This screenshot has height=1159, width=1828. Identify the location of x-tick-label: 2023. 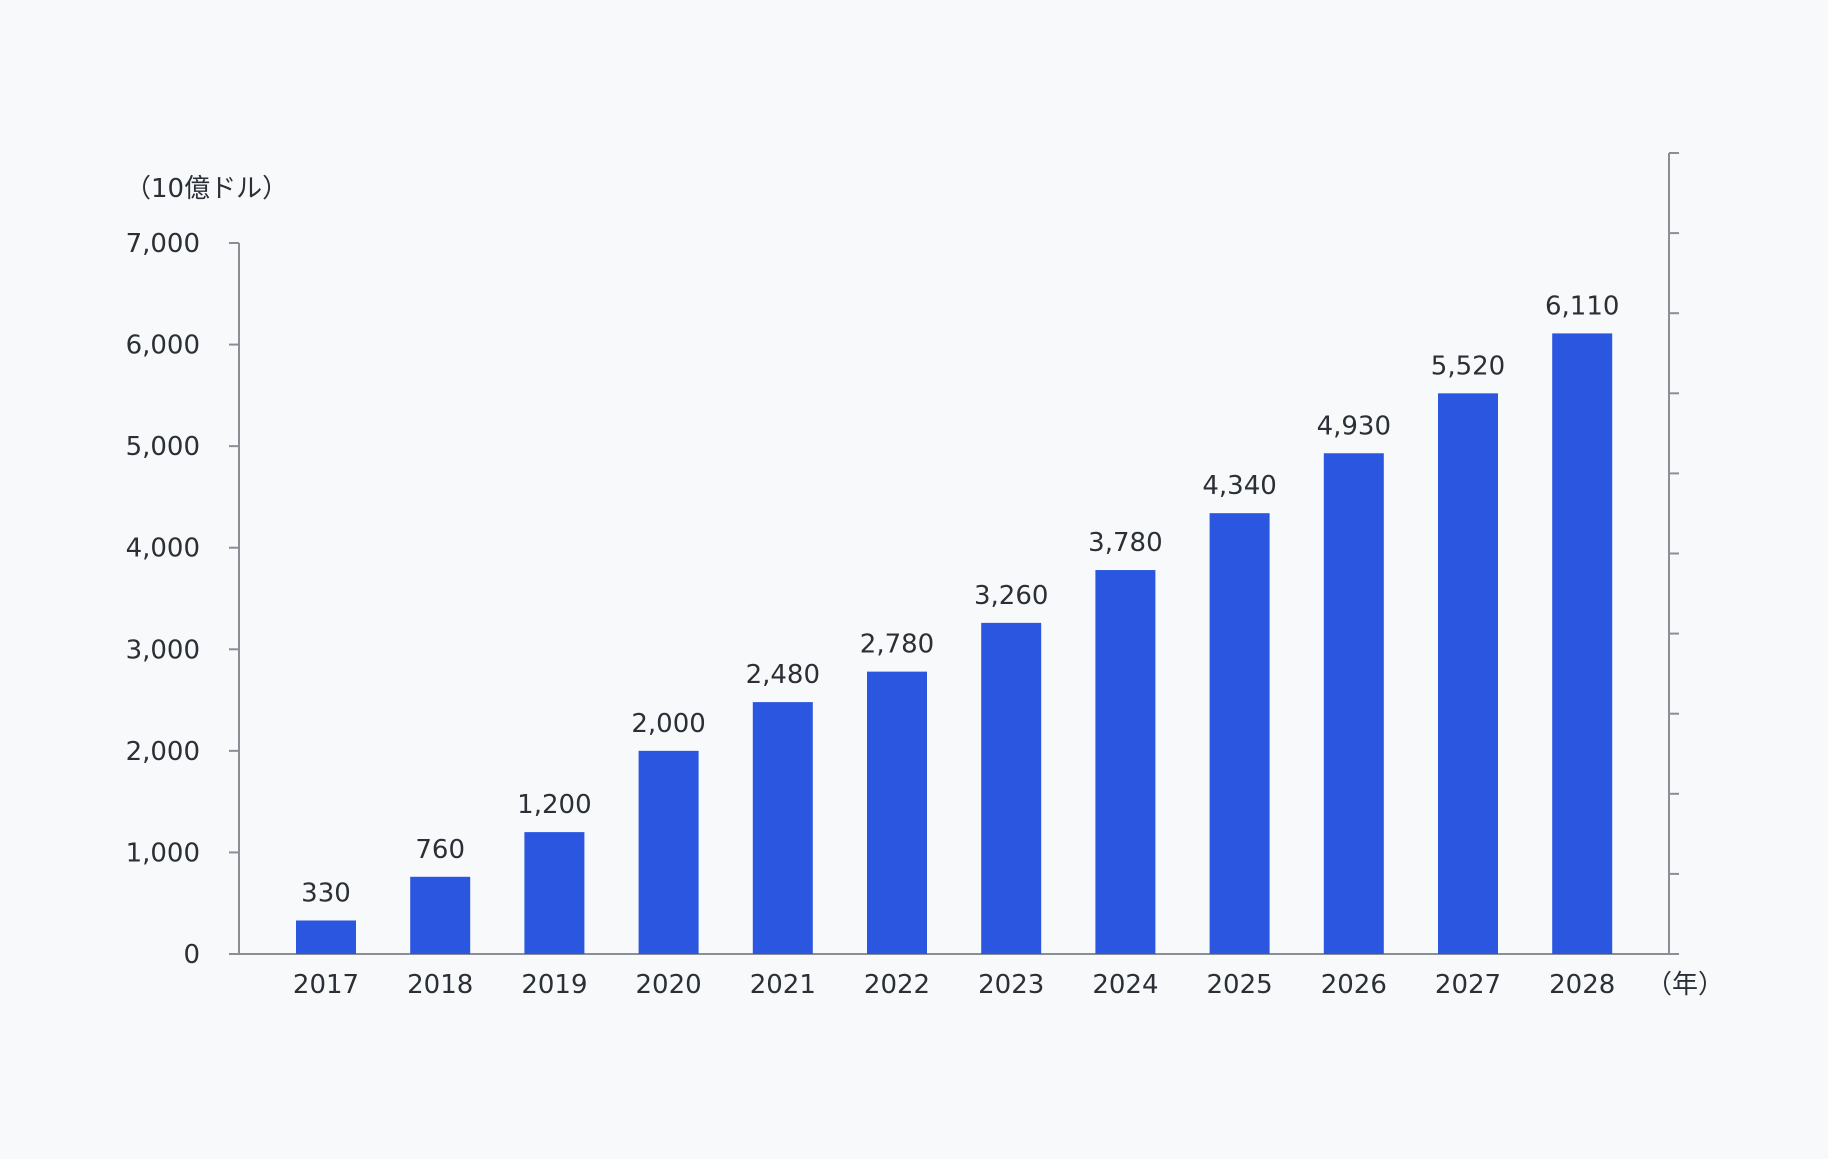
(1011, 985).